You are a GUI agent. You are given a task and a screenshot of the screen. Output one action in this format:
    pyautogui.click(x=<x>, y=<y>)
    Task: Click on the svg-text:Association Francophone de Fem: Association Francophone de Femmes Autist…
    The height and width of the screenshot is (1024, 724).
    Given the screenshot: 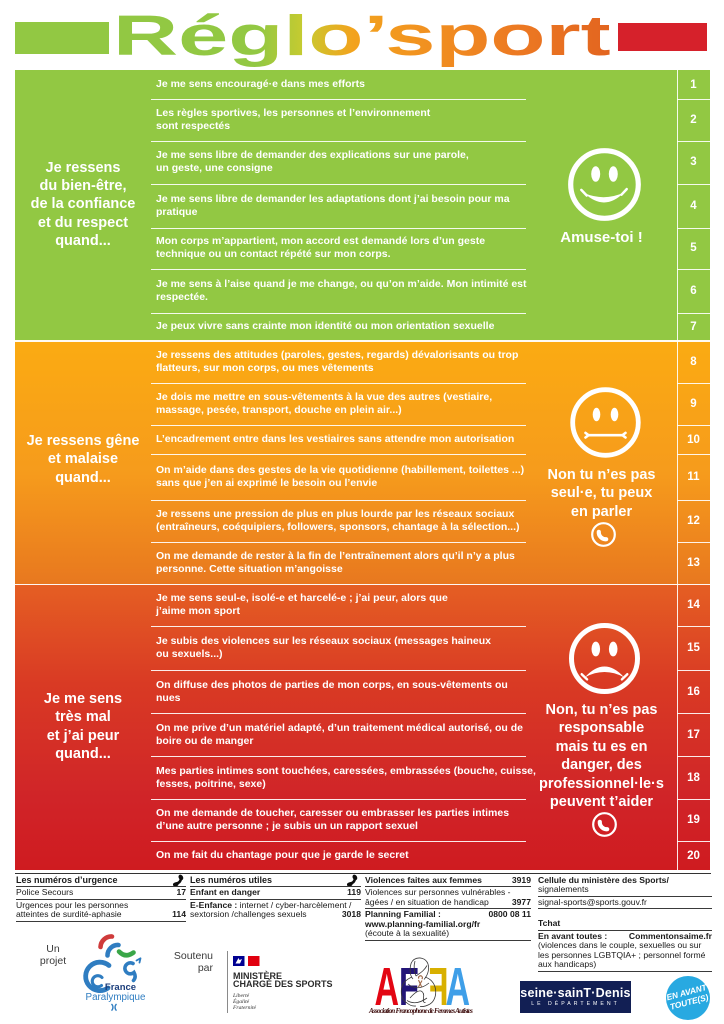 What is the action you would take?
    pyautogui.click(x=420, y=1011)
    